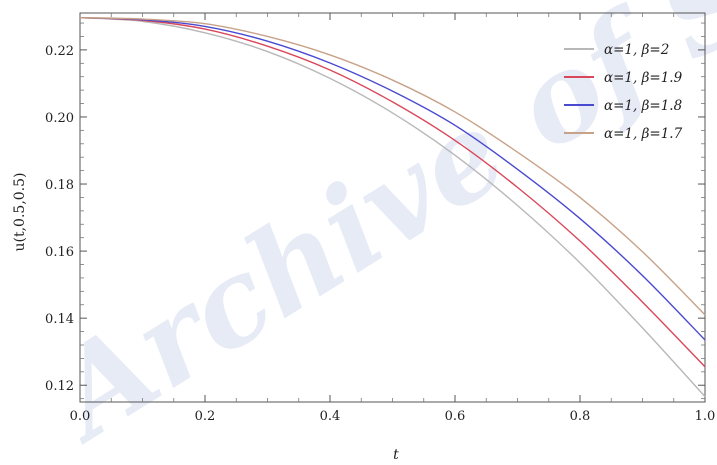 The image size is (717, 465). I want to click on legend-label: α=1, β=2, so click(636, 50).